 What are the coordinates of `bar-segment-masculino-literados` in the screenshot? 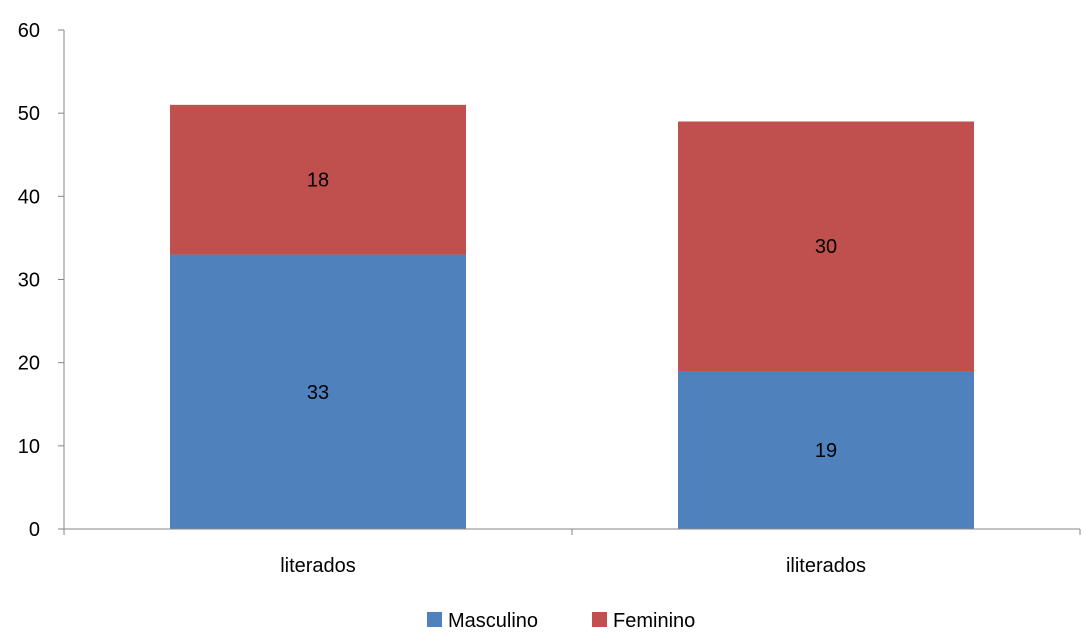 It's located at (318, 392).